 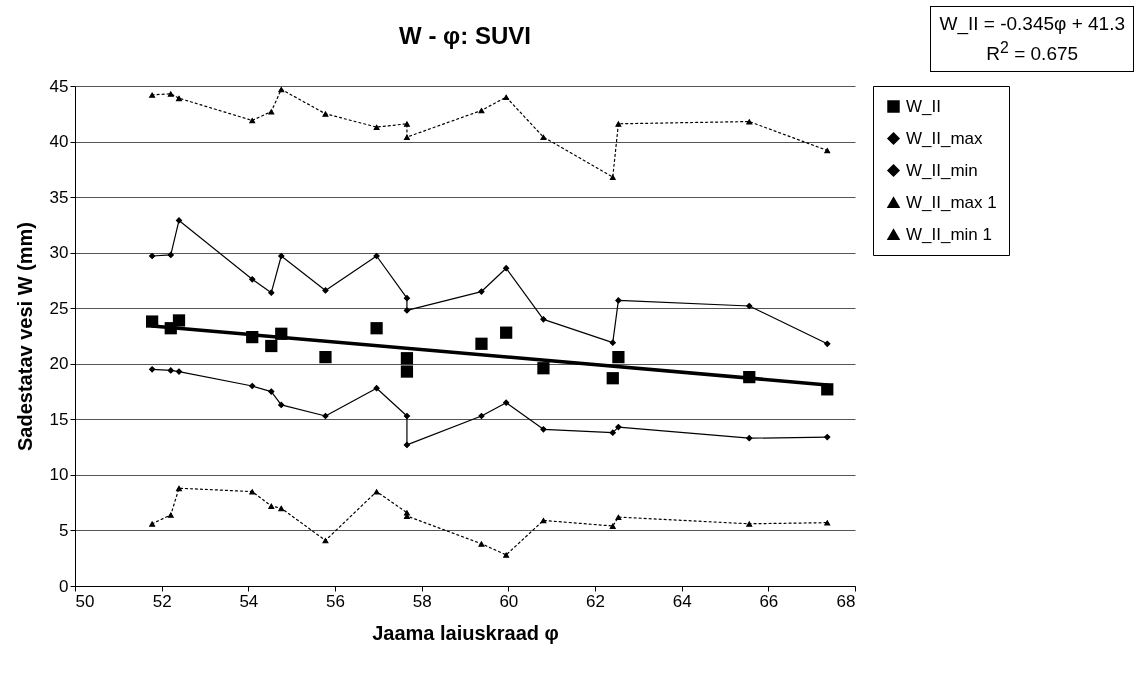 I want to click on y-tick-label: 10, so click(x=59, y=475).